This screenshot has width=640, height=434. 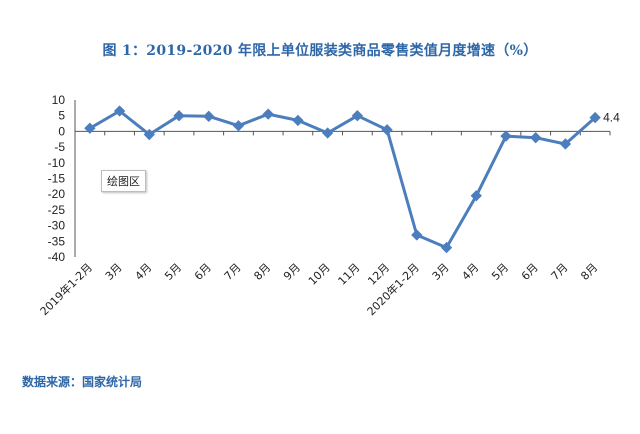 What do you see at coordinates (82, 382) in the screenshot?
I see `data-source-note: 数据来源：国家统计局` at bounding box center [82, 382].